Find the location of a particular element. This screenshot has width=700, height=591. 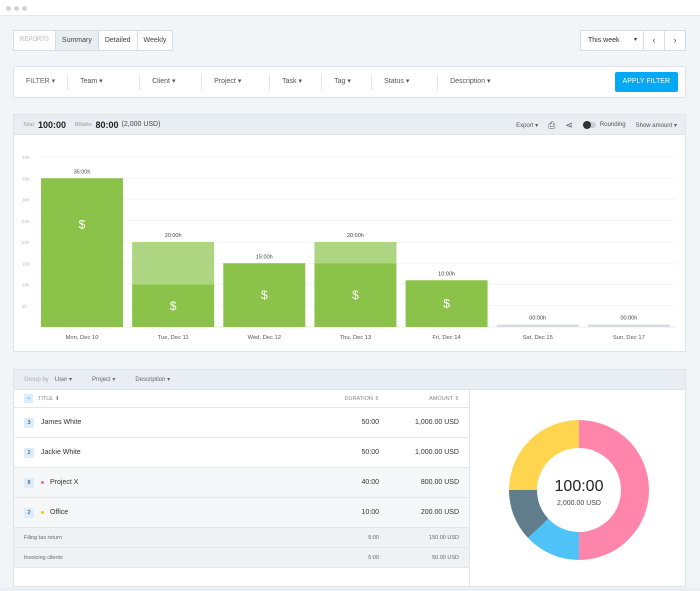

filter-team: Team ▾ is located at coordinates (104, 82).